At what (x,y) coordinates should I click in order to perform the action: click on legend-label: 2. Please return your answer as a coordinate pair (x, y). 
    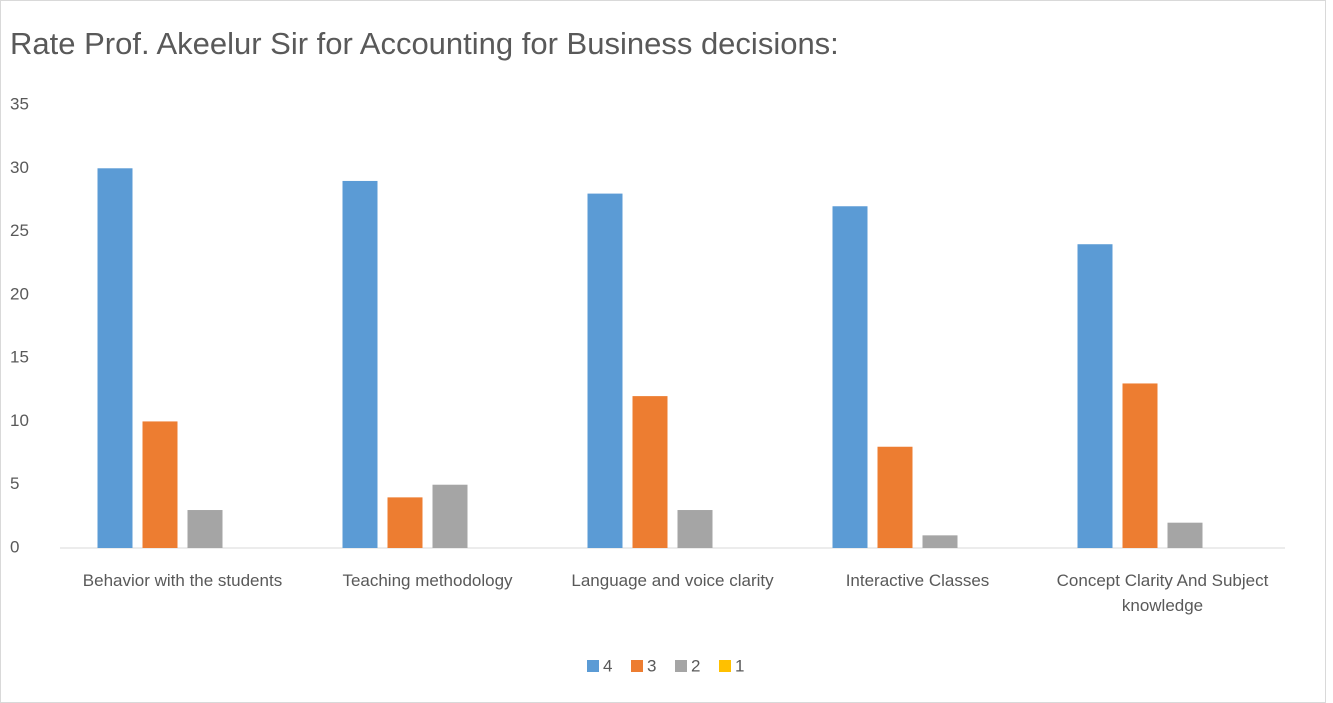
    Looking at the image, I should click on (695, 665).